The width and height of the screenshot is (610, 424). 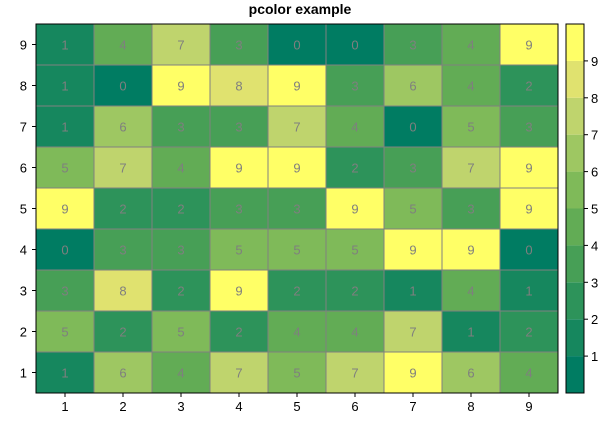 I want to click on chart-title: pcolor example, so click(x=300, y=9).